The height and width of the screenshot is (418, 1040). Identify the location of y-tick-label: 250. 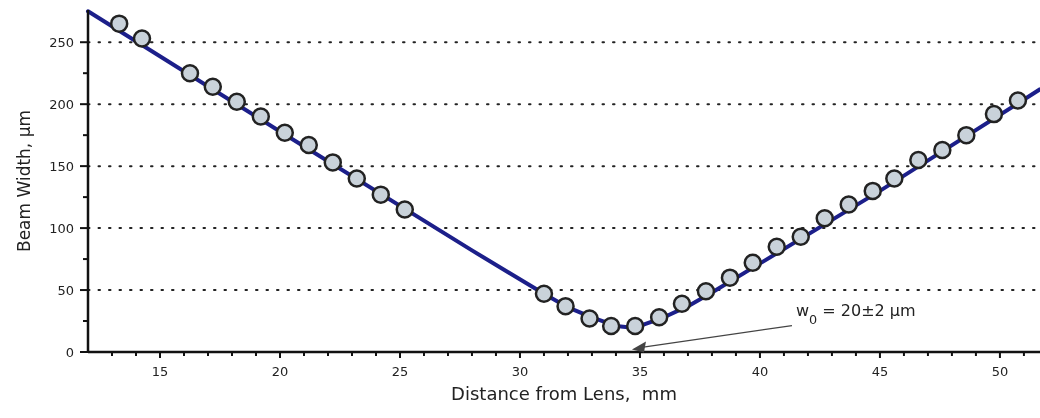
(61, 42).